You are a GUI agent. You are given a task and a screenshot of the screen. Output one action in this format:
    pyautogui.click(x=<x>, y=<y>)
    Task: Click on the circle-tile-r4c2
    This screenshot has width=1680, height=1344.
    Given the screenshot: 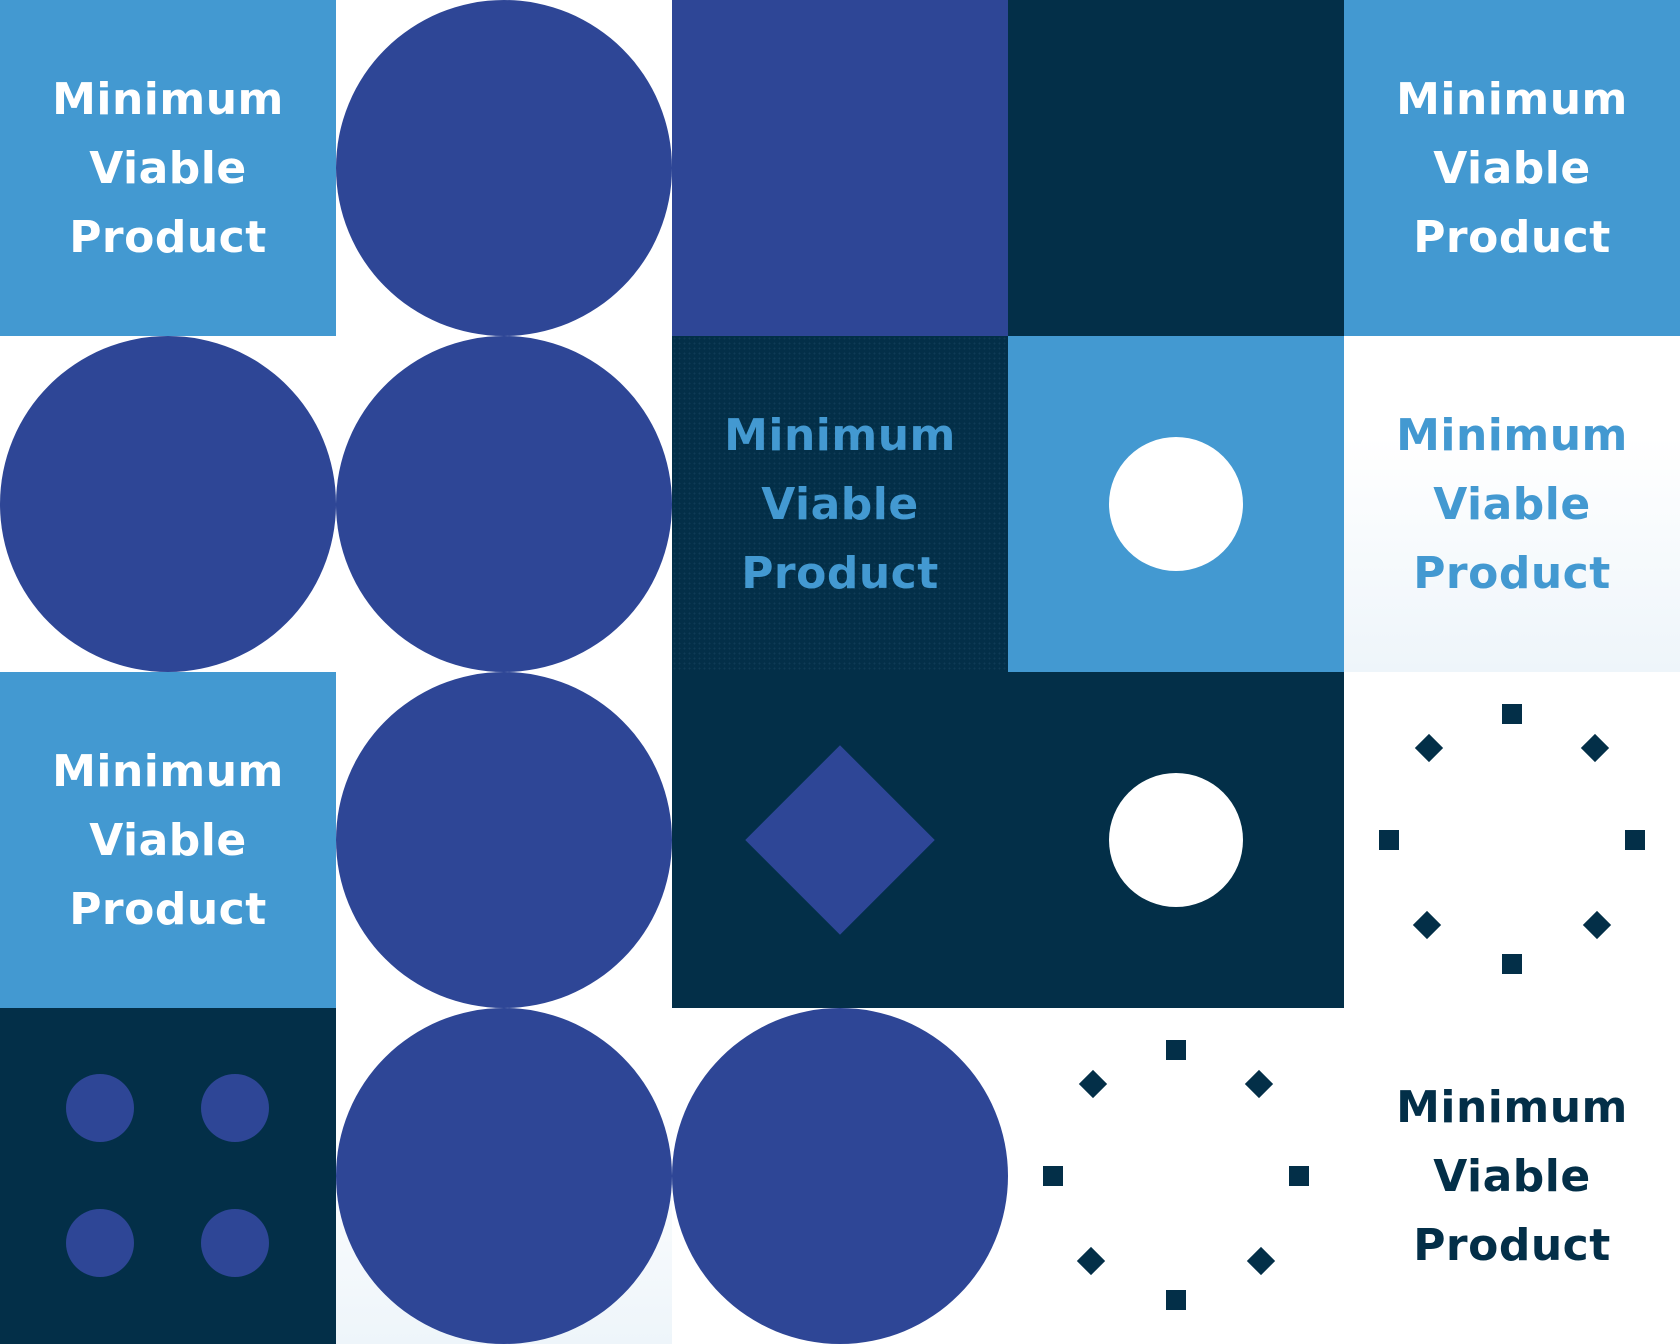 What is the action you would take?
    pyautogui.click(x=504, y=1176)
    